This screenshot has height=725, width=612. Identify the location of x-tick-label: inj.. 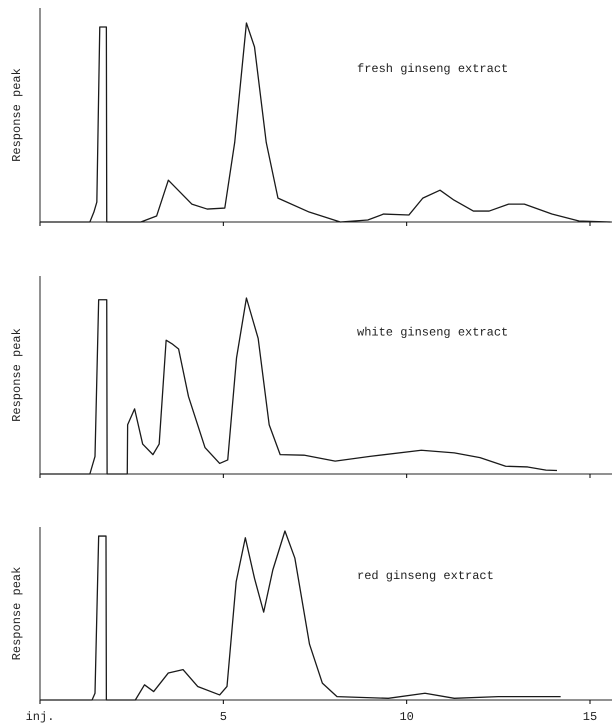
(40, 717).